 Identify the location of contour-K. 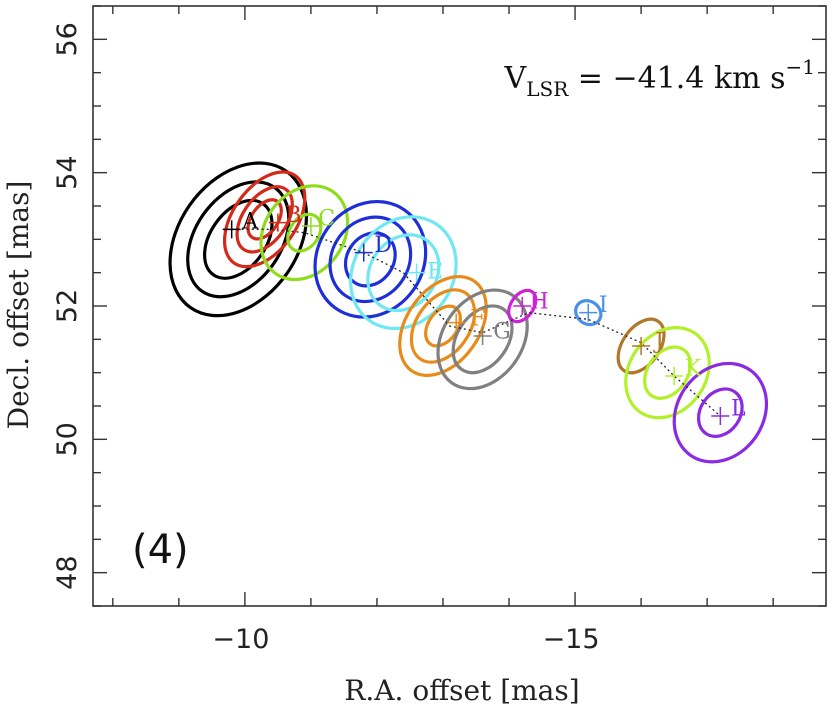
(667, 373).